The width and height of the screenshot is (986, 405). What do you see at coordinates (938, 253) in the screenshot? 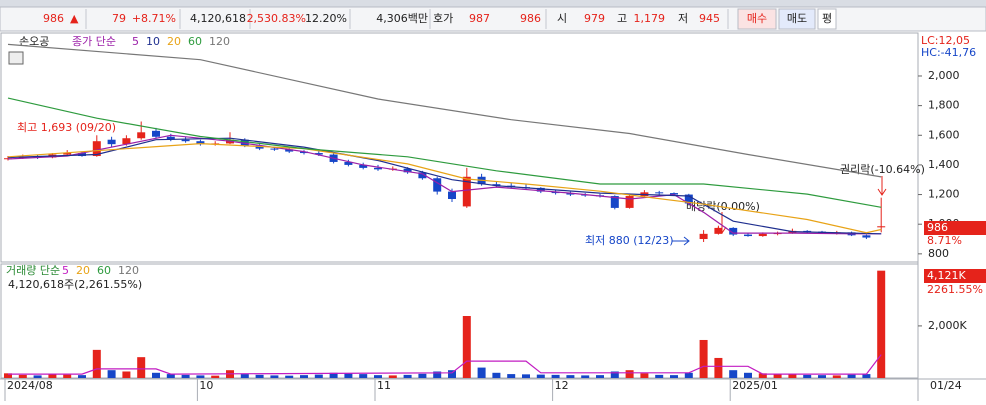
I see `y-tick-label: 800` at bounding box center [938, 253].